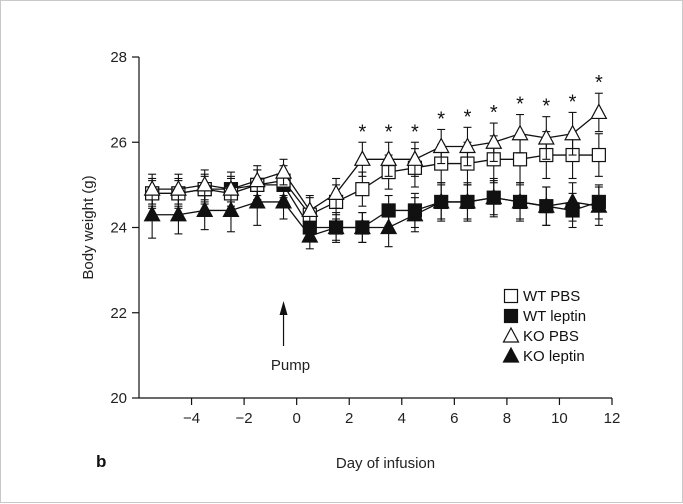 The height and width of the screenshot is (504, 683). I want to click on x-tick-label: 0, so click(296, 418).